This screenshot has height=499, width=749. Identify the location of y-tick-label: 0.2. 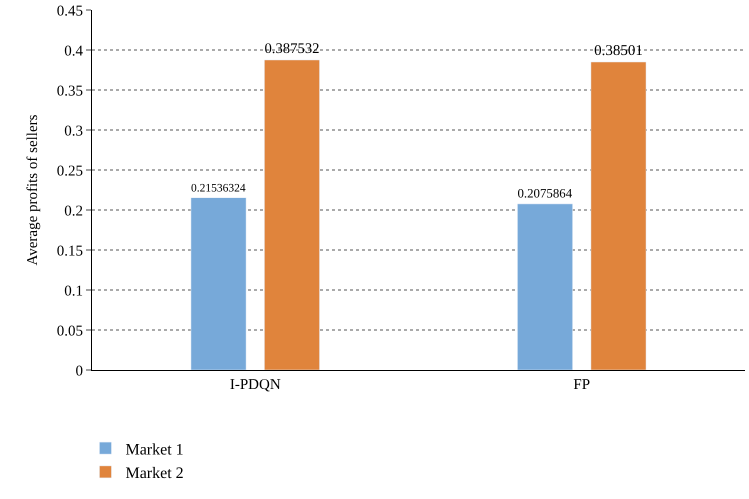
(73, 211).